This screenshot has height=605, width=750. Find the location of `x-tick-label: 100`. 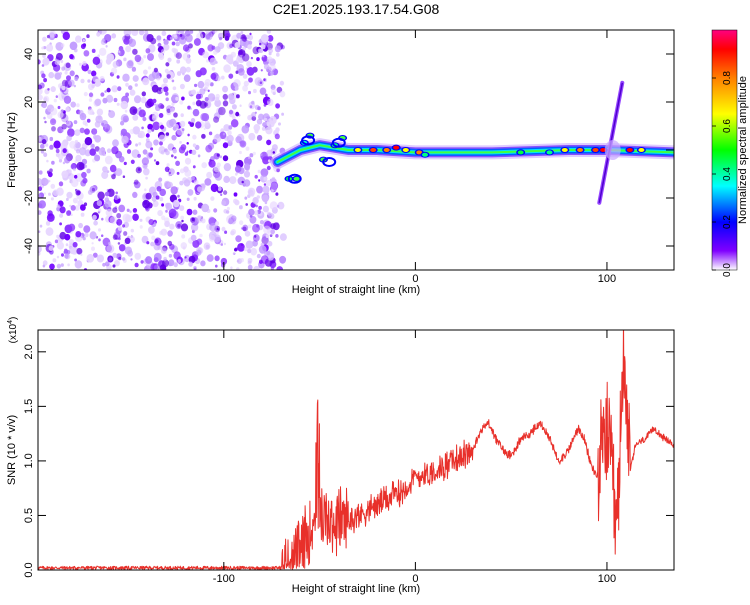

x-tick-label: 100 is located at coordinates (607, 279).